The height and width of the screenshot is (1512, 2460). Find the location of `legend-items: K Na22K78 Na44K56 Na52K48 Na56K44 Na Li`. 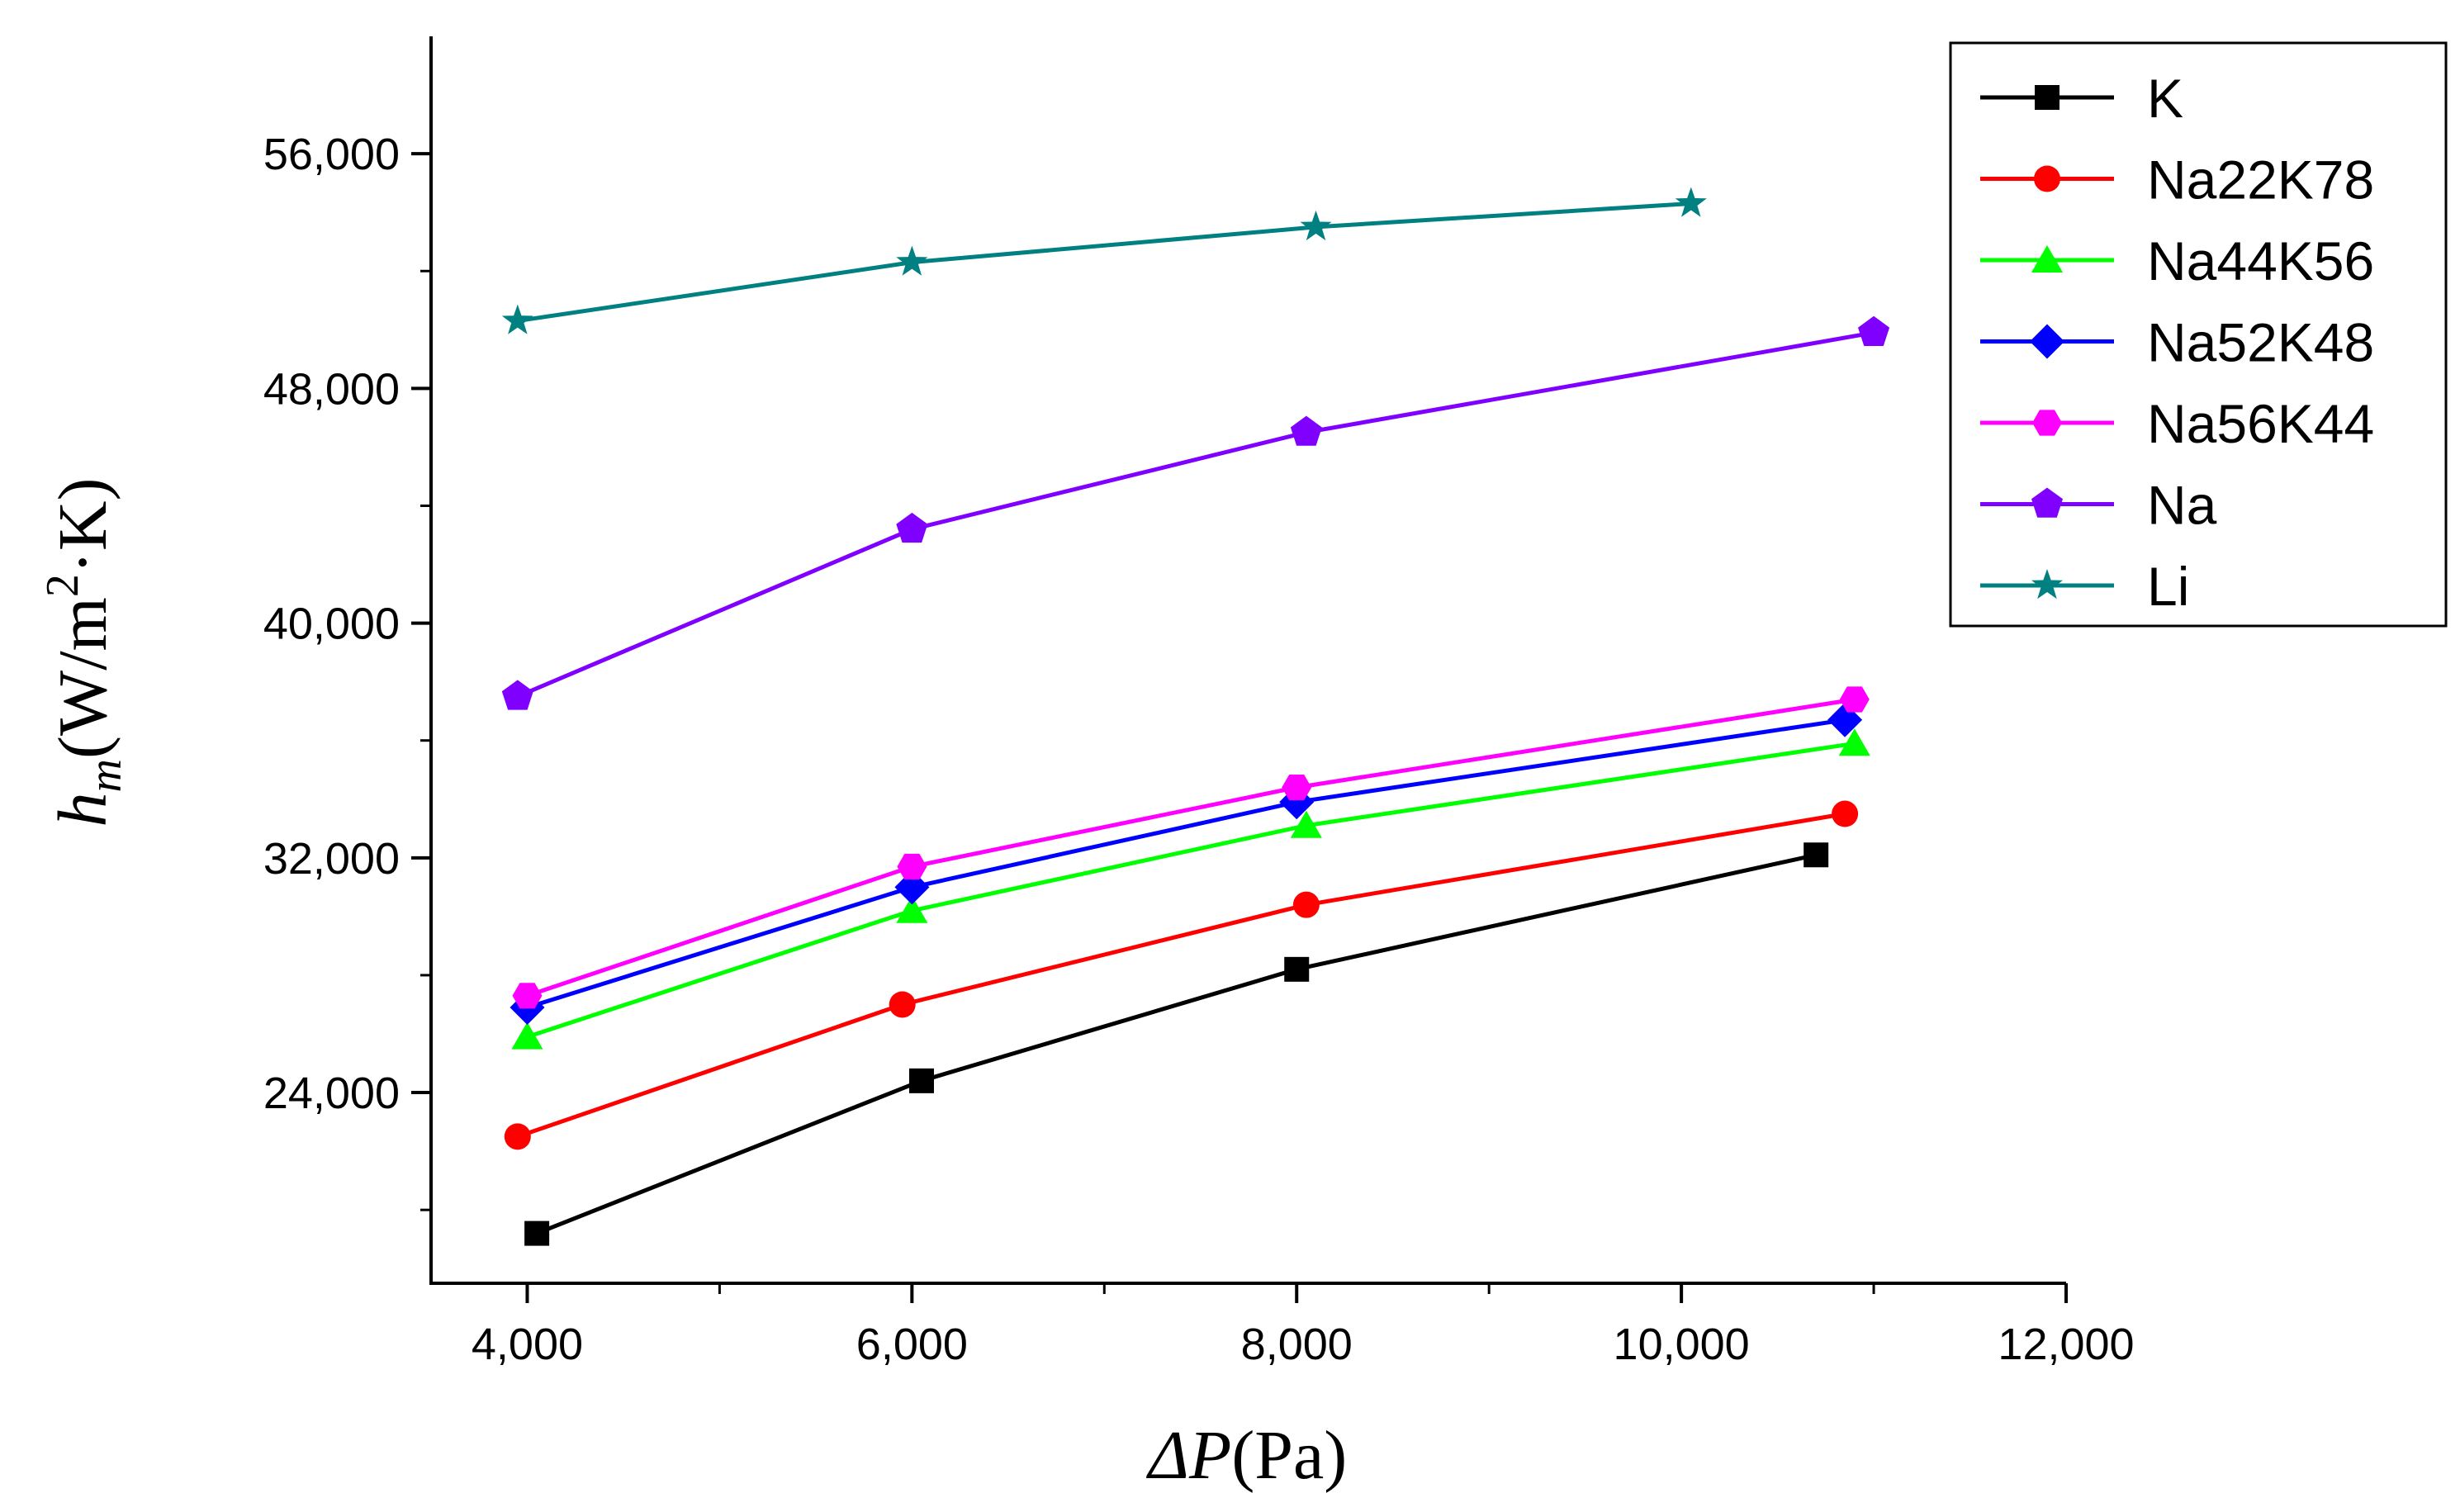

legend-items: K Na22K78 Na44K56 Na52K48 Na56K44 Na Li is located at coordinates (2177, 342).